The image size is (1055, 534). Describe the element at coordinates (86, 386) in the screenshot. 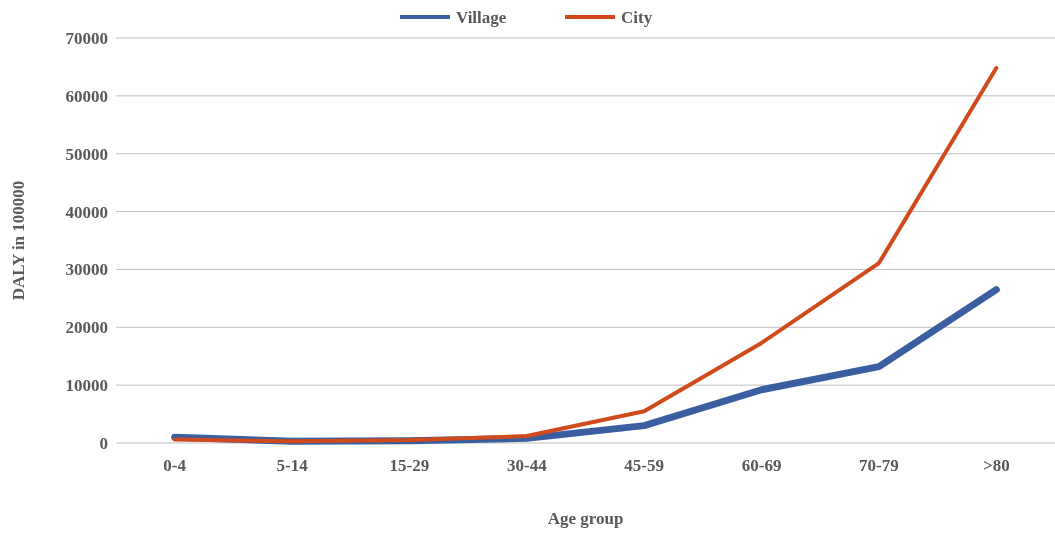

I see `y-tick-label: 10000` at that location.